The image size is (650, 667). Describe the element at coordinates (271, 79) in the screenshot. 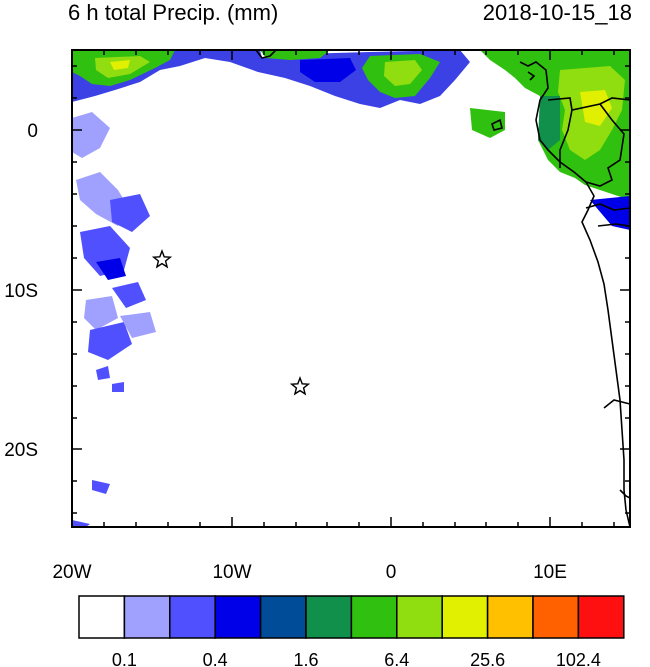

I see `precip-north-band` at that location.